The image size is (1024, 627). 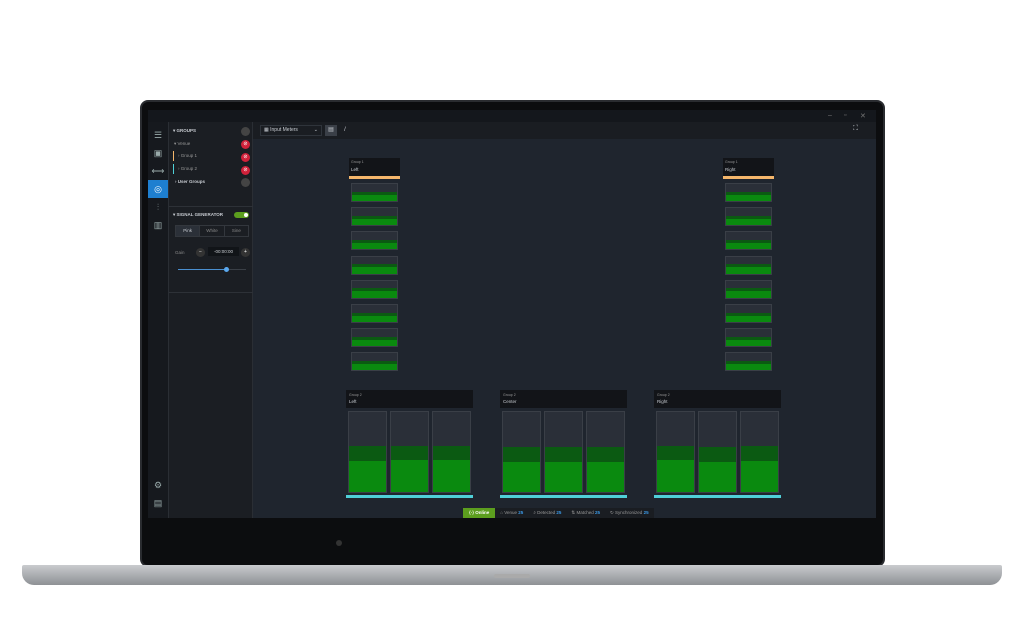 I want to click on analyzer-icon: ▥, so click(x=158, y=225).